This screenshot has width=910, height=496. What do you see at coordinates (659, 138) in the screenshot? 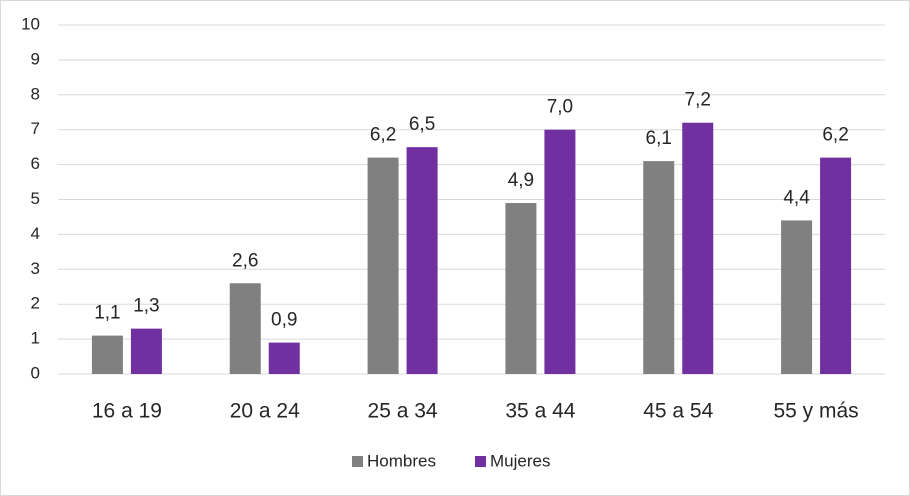
I see `value-label: 6,1` at bounding box center [659, 138].